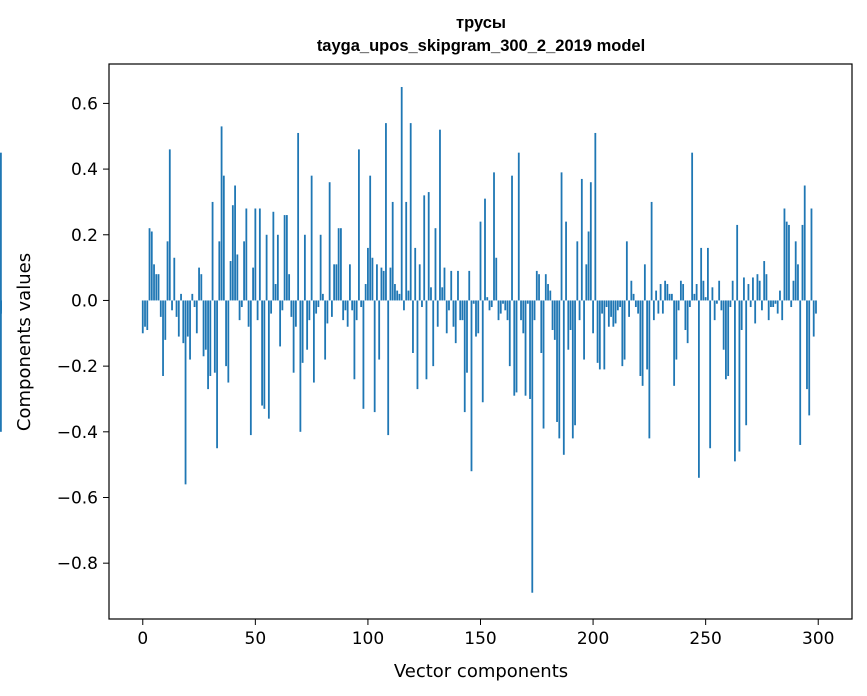  What do you see at coordinates (84, 104) in the screenshot?
I see `y-tick-label: 0.6` at bounding box center [84, 104].